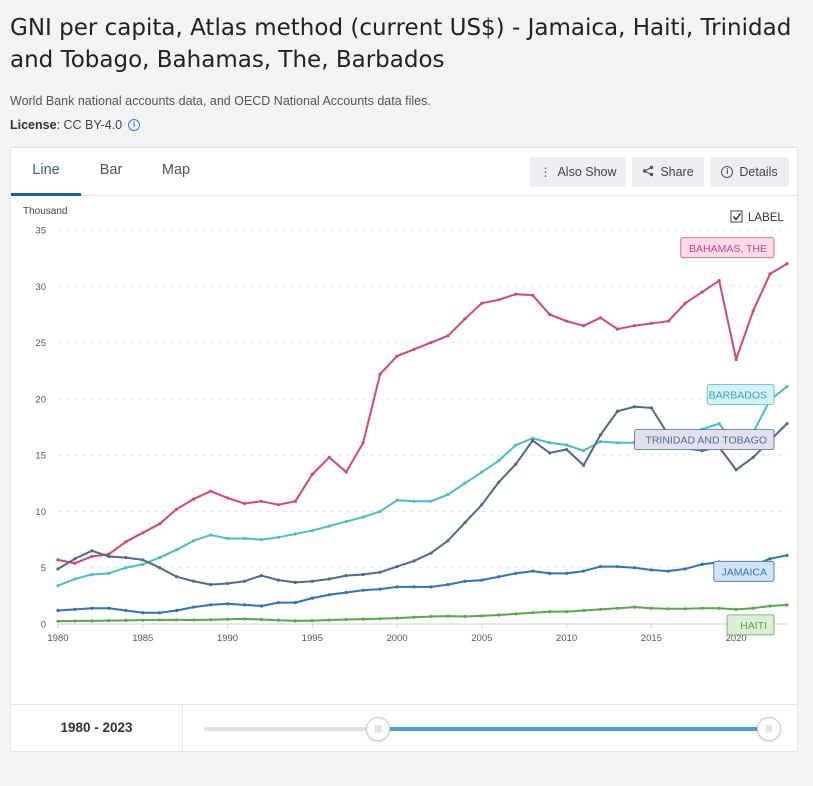 The image size is (813, 786). Describe the element at coordinates (750, 625) in the screenshot. I see `series-label-haiti: HAITI` at that location.